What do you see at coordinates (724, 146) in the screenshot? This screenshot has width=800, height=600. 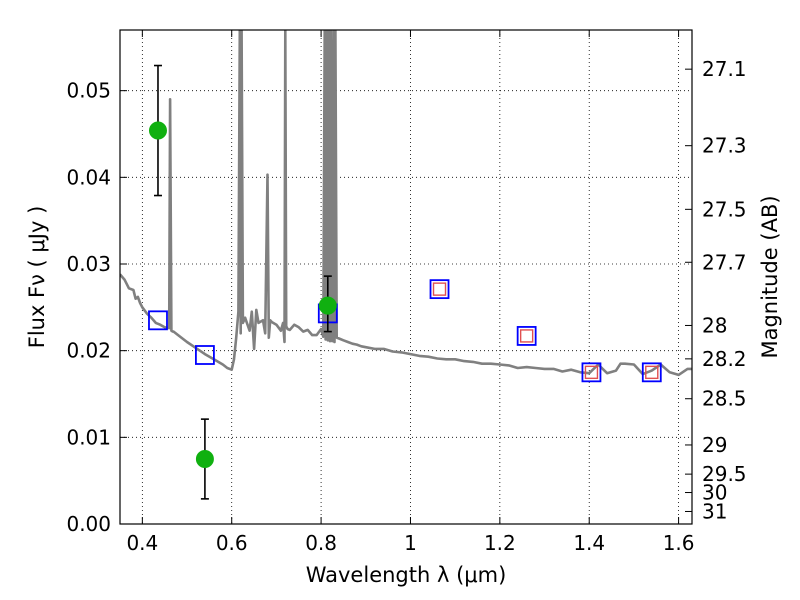 I see `y2-tick-label: 27.3` at bounding box center [724, 146].